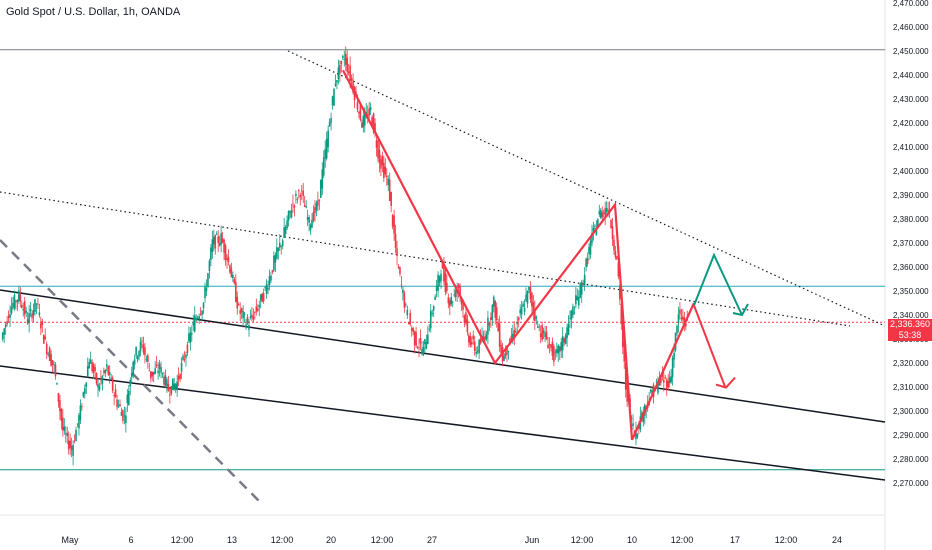 This screenshot has width=932, height=550. What do you see at coordinates (910, 335) in the screenshot?
I see `bar-countdown: 53:38` at bounding box center [910, 335].